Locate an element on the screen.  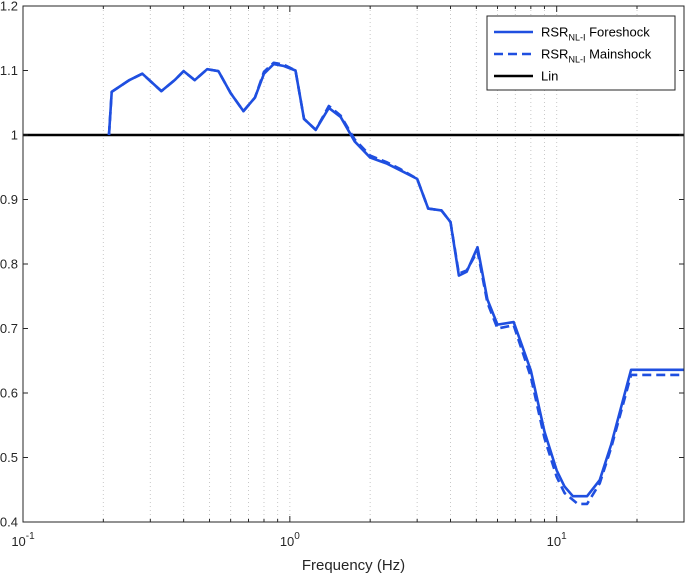
legend-entry: RSRNL-I Foreshock is located at coordinates (595, 34).